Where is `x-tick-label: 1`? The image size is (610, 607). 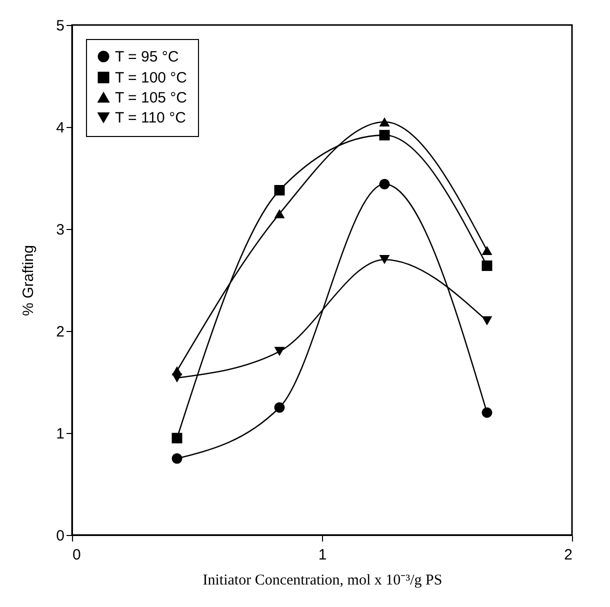
x-tick-label: 1 is located at coordinates (322, 555).